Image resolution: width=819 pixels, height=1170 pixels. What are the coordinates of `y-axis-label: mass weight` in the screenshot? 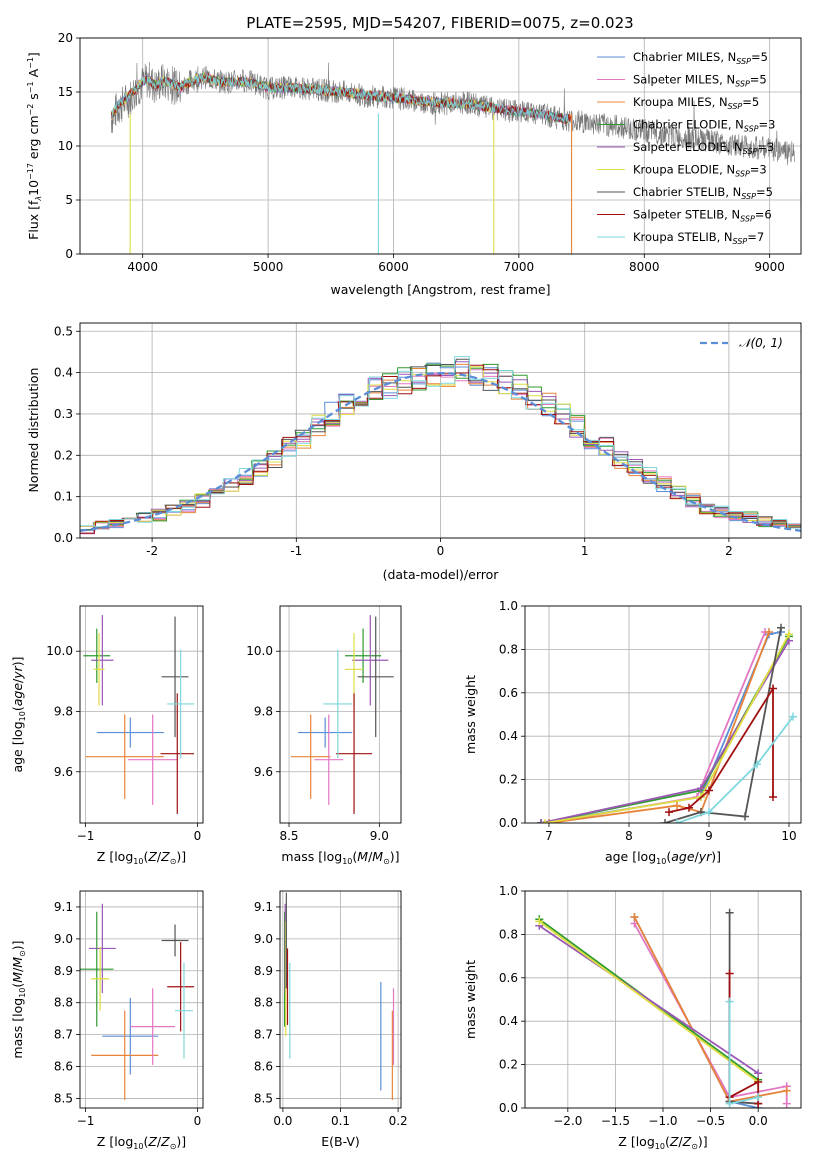 It's located at (470, 999).